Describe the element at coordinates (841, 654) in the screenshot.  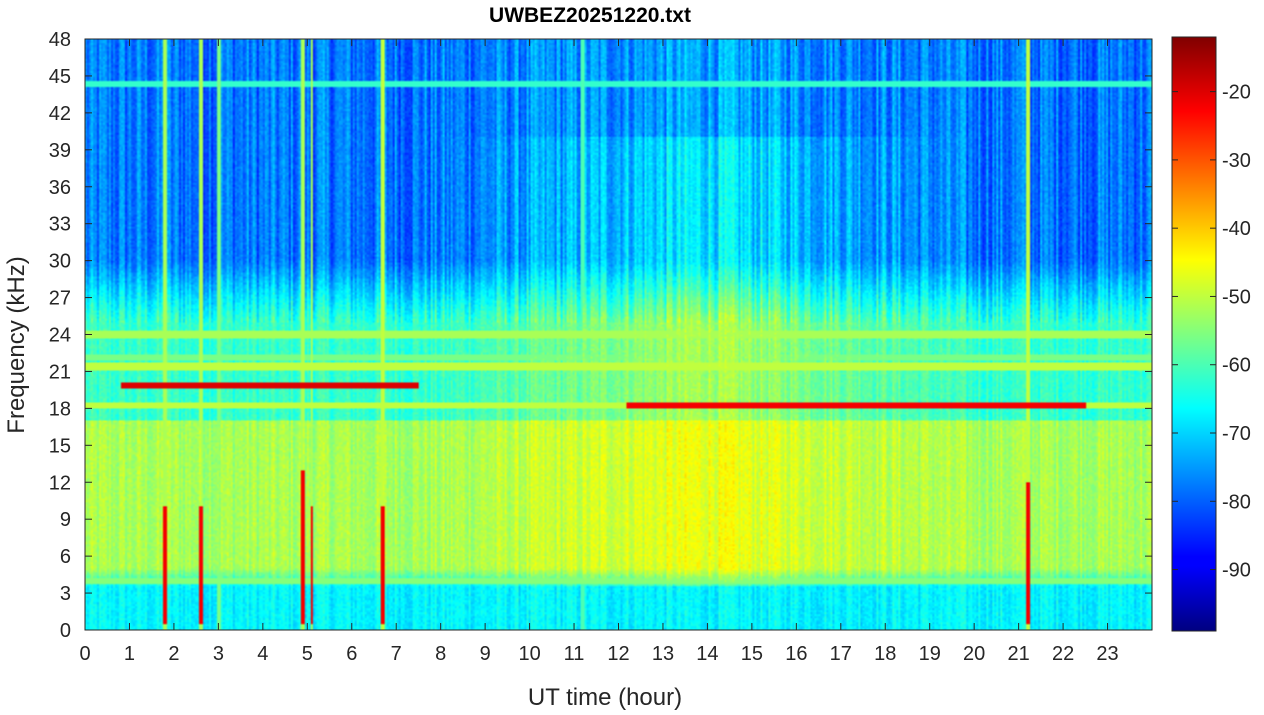
I see `x-tick-label: 17` at that location.